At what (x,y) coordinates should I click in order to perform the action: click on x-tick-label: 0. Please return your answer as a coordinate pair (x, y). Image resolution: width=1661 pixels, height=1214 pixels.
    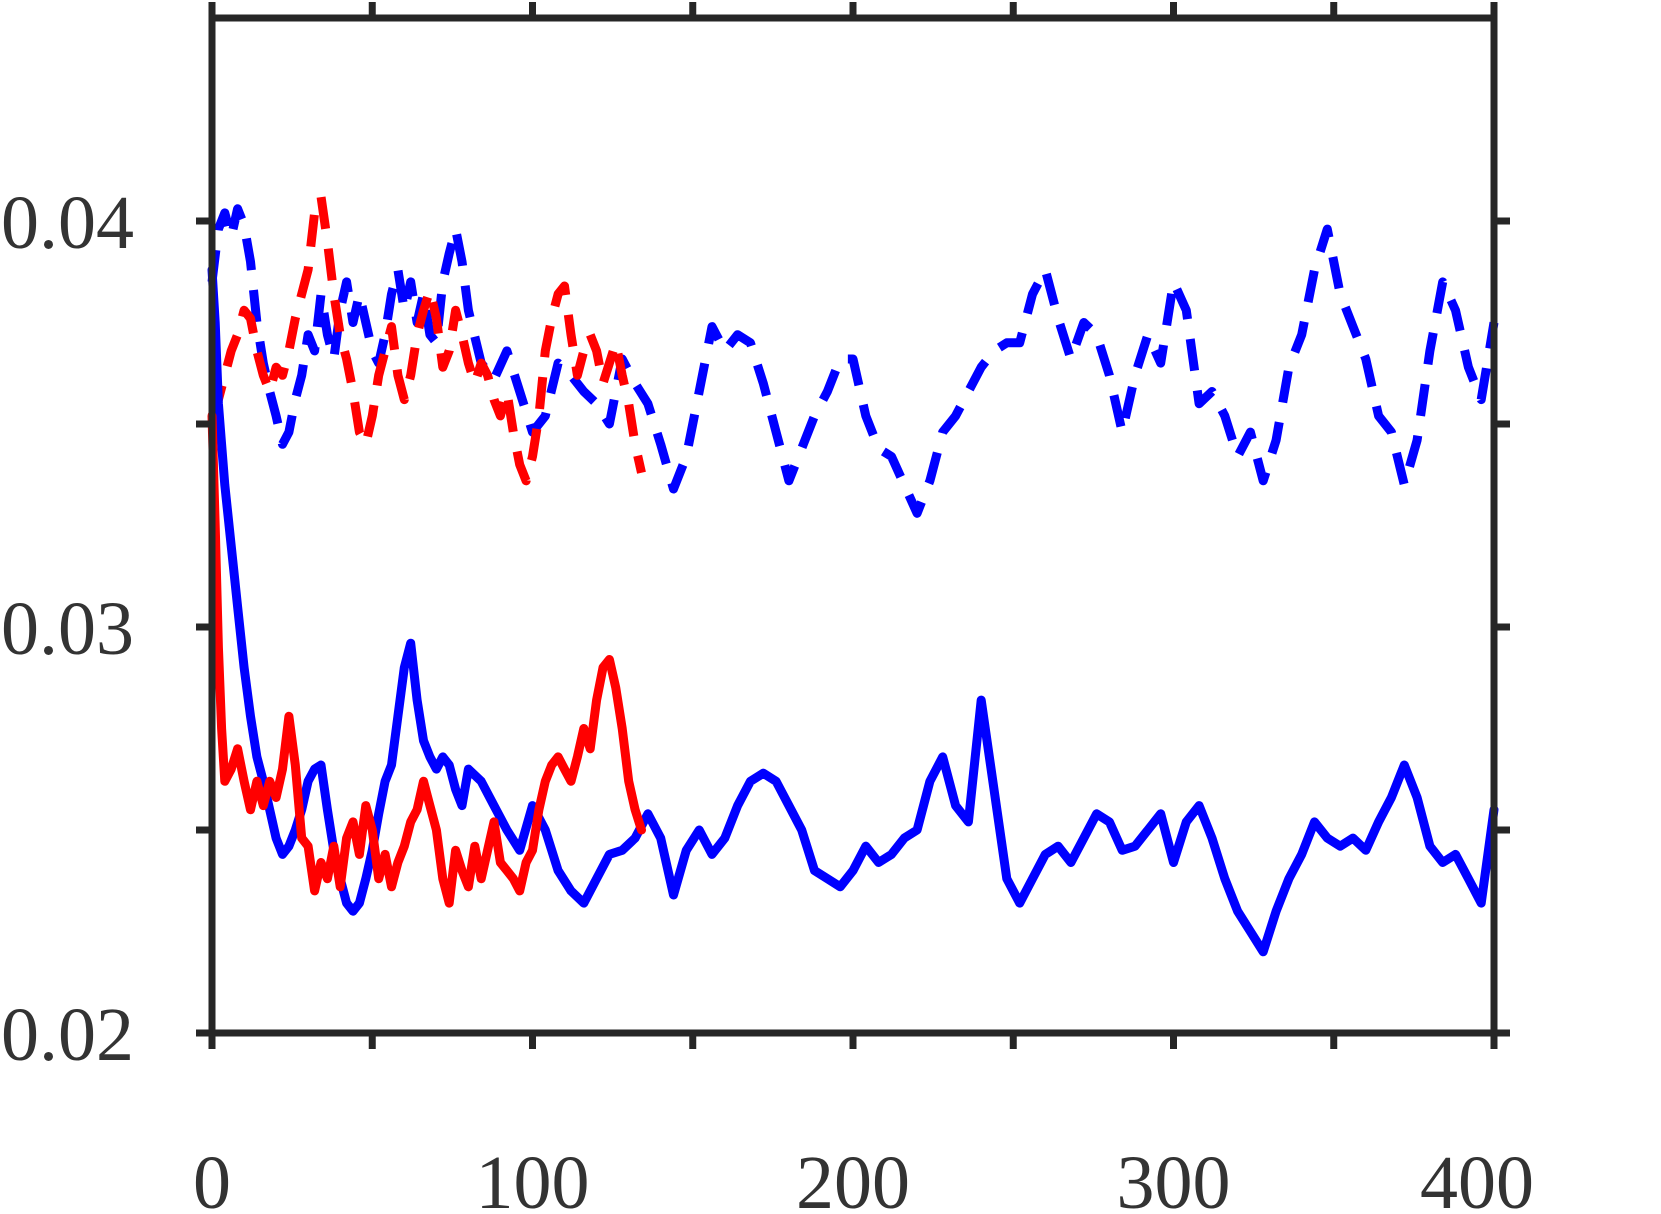
    Looking at the image, I should click on (212, 1177).